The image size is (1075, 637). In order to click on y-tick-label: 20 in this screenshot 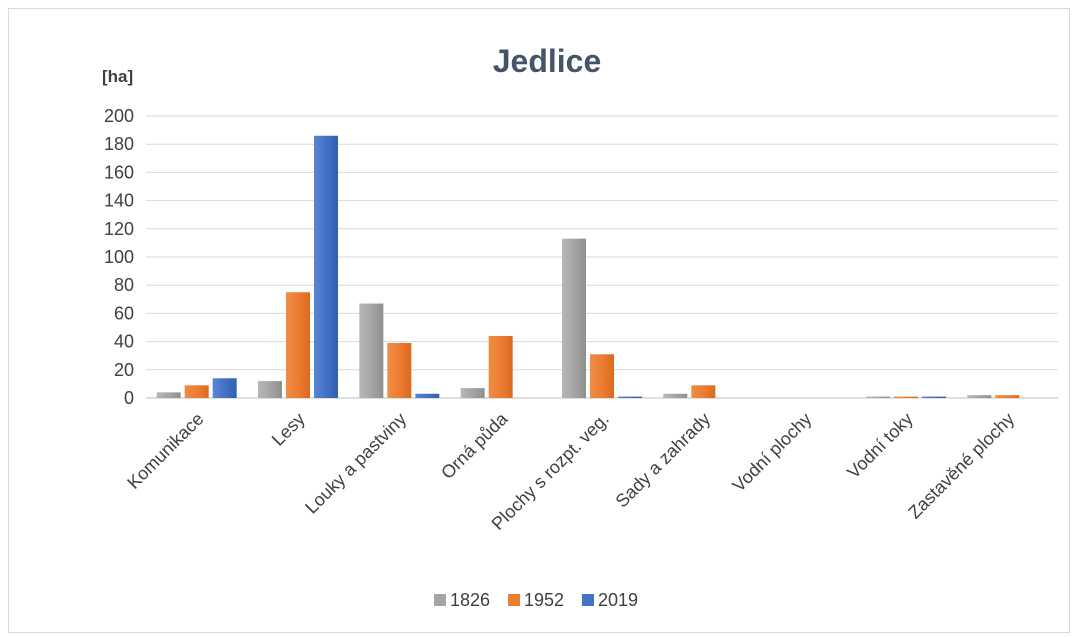, I will do `click(124, 370)`.